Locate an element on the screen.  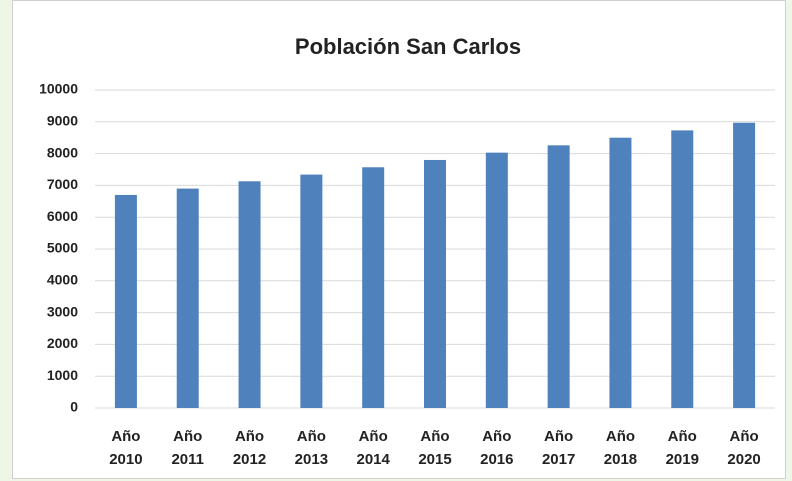
y-tick-label: 0 is located at coordinates (74, 407).